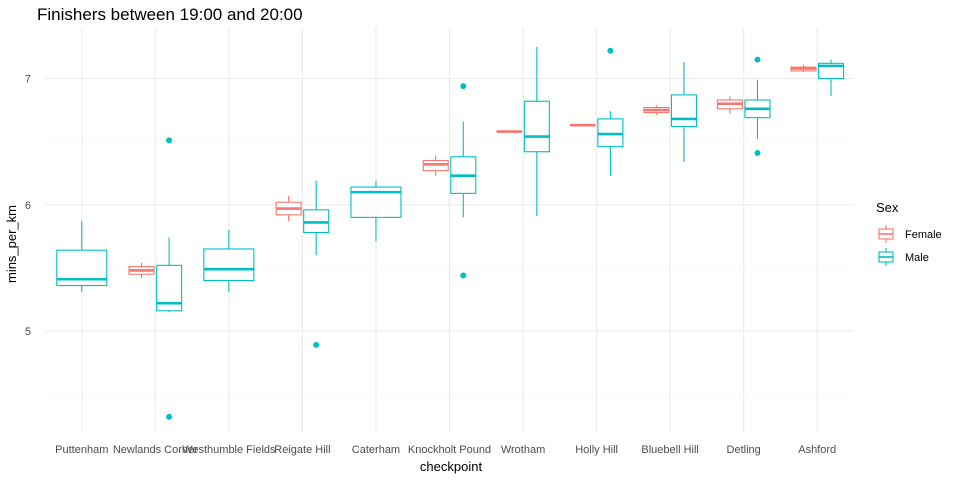 This screenshot has width=960, height=480. I want to click on x-tick-label: Holly Hill, so click(596, 450).